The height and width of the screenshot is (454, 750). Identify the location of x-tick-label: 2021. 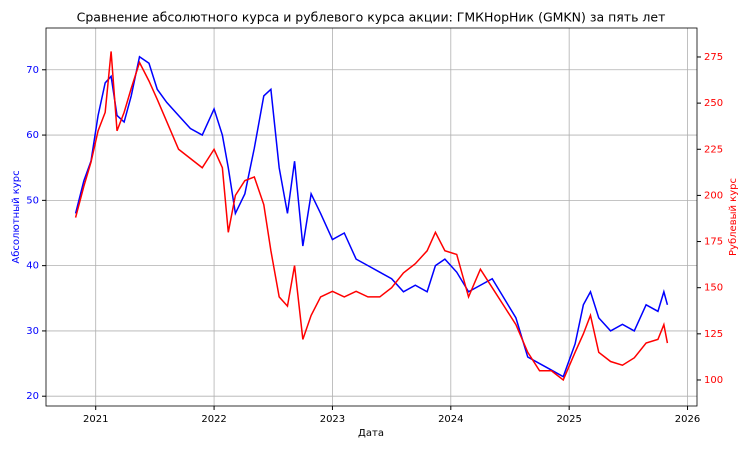
(95, 419).